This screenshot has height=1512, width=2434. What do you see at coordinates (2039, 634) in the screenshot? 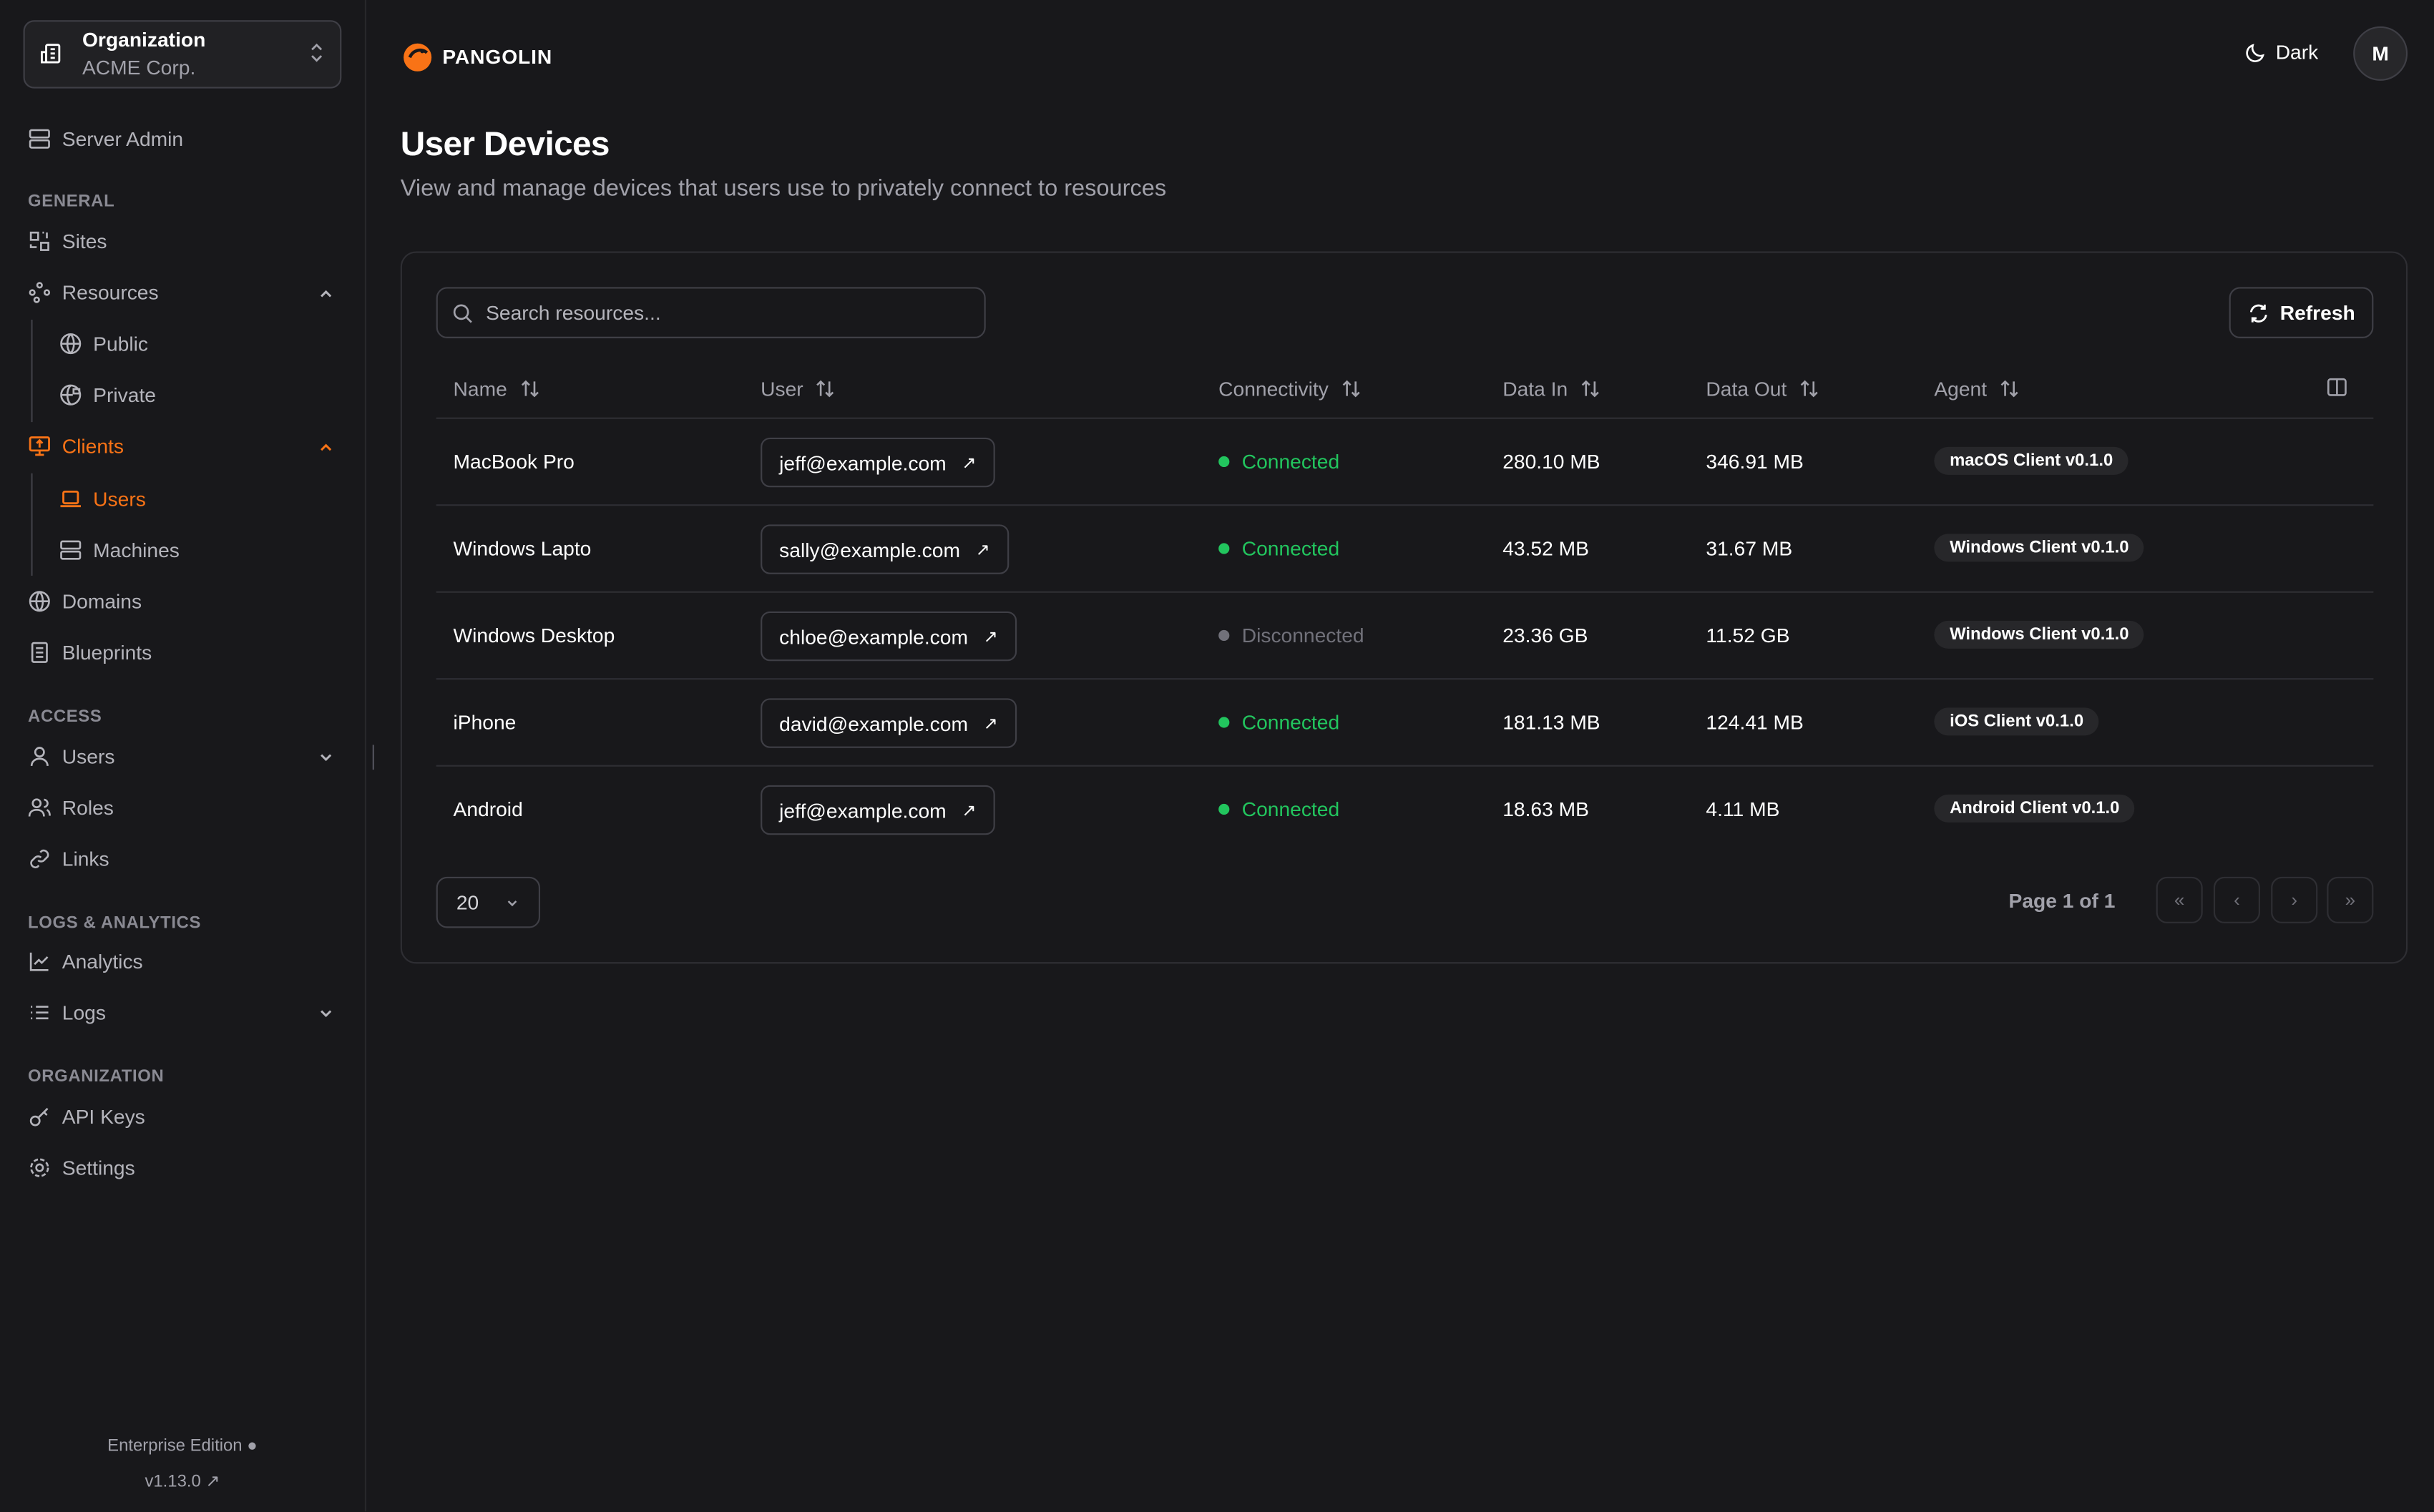
I see `agent-badge: Windows Client v0.1.0` at bounding box center [2039, 634].